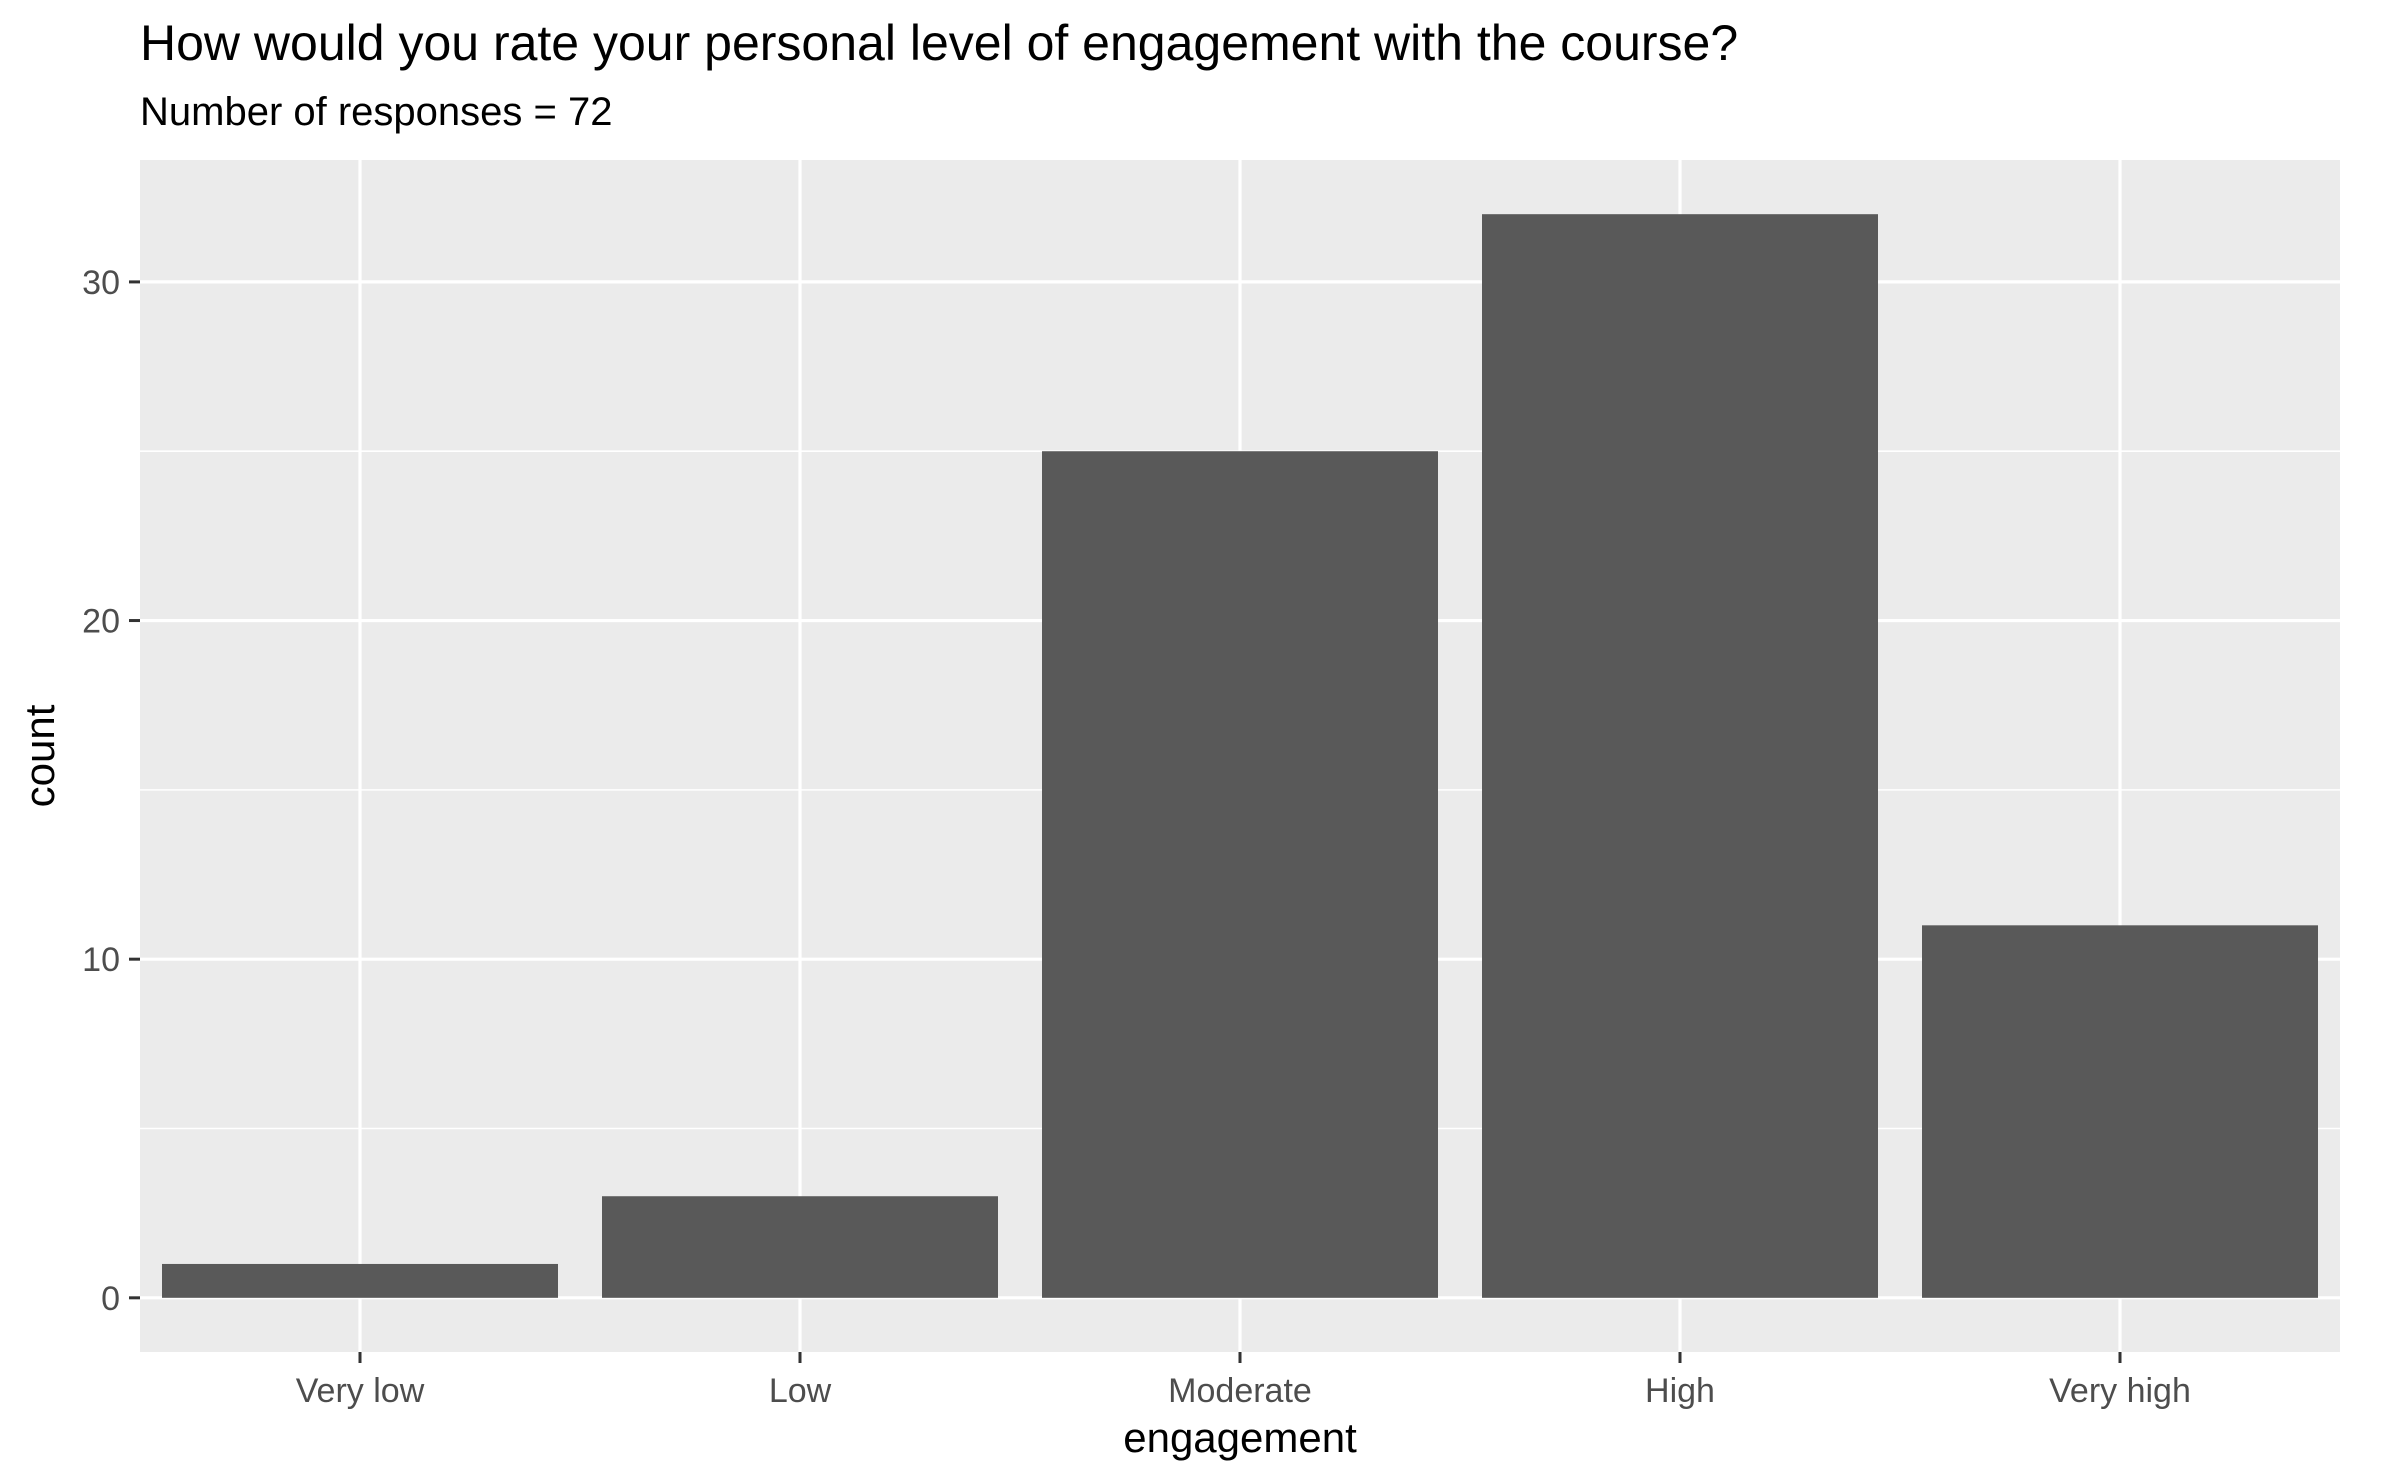 The height and width of the screenshot is (1483, 2400). I want to click on x-tick-label: High, so click(1680, 1391).